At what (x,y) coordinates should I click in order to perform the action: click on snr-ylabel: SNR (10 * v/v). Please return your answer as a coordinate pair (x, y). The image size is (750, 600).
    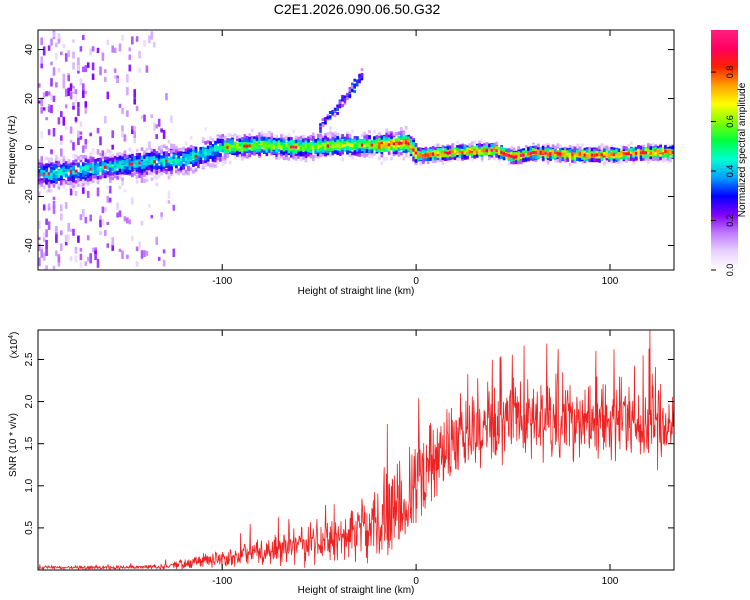
    Looking at the image, I should click on (13, 445).